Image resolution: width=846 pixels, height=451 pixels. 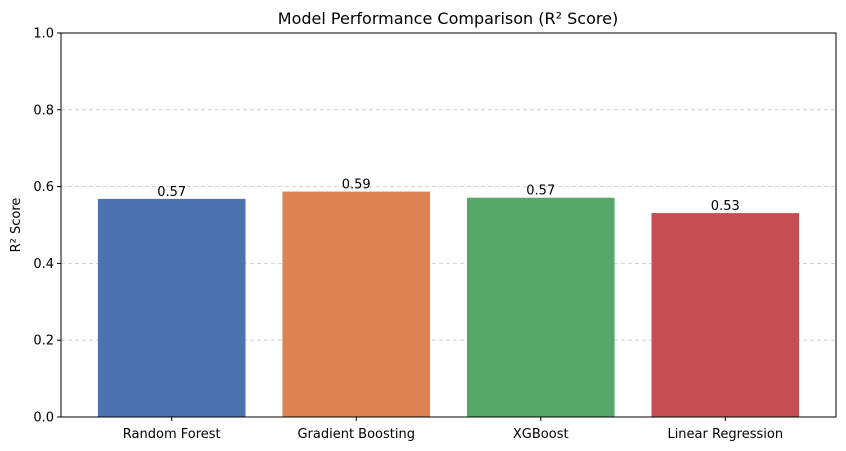 What do you see at coordinates (725, 206) in the screenshot?
I see `bar-value-label: 0.53` at bounding box center [725, 206].